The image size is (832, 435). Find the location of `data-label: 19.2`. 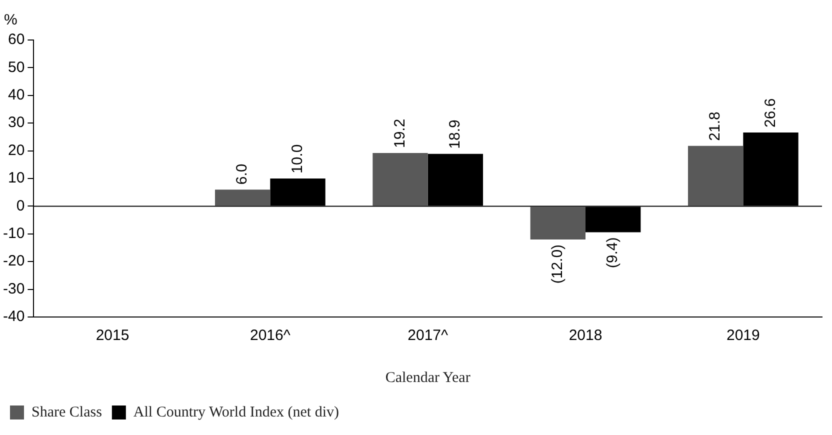

data-label: 19.2 is located at coordinates (399, 133).